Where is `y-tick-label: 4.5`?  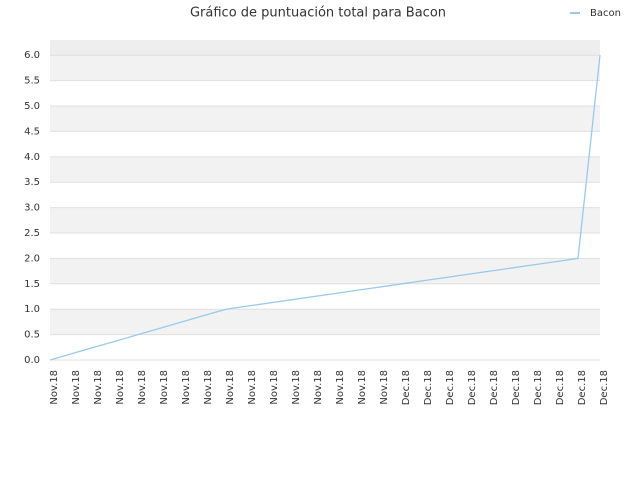
y-tick-label: 4.5 is located at coordinates (32, 131).